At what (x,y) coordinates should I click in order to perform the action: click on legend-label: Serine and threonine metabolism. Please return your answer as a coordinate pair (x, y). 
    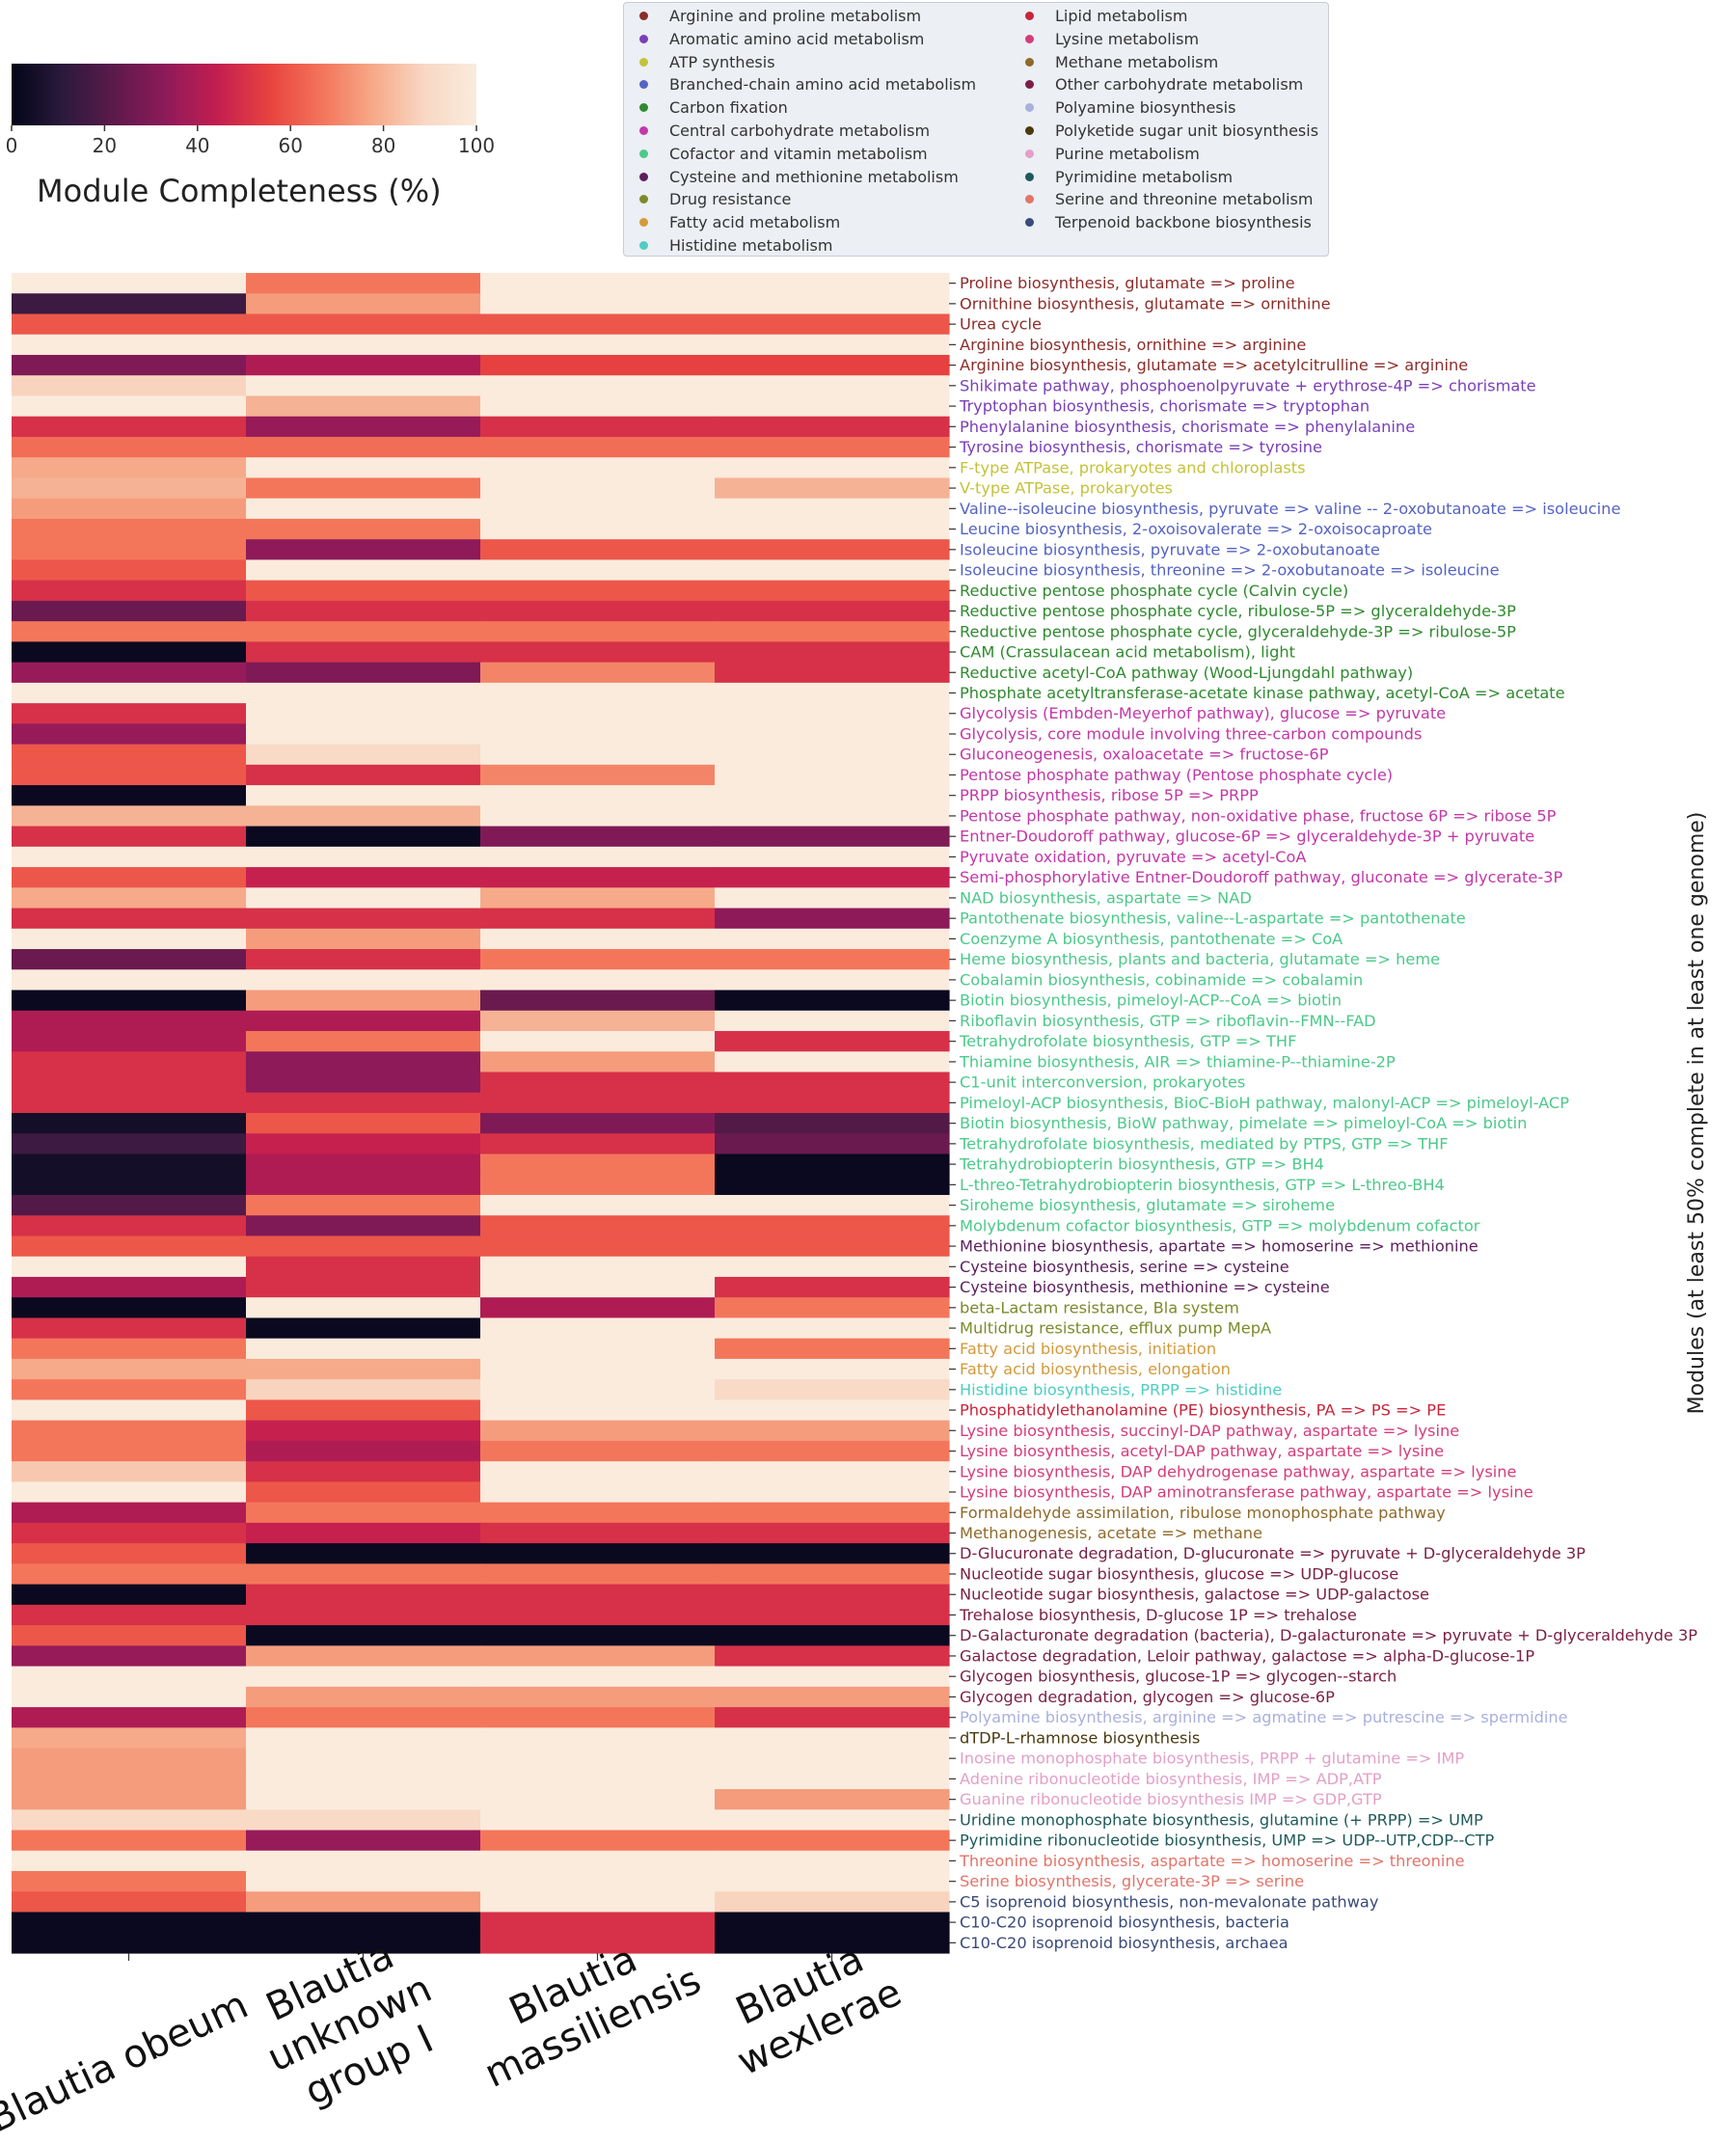
    Looking at the image, I should click on (1184, 200).